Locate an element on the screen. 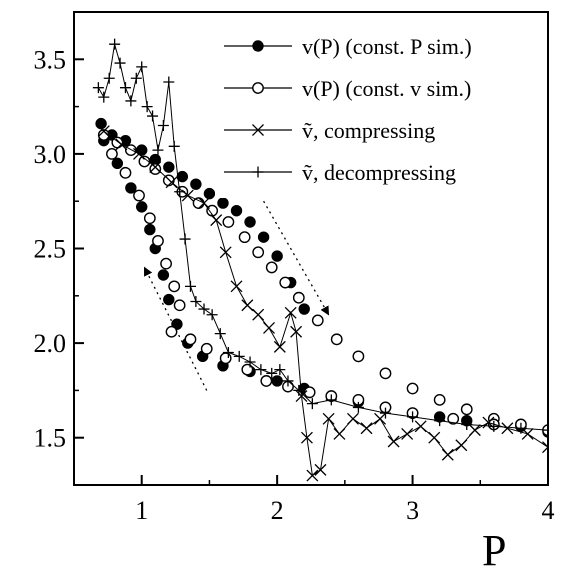 The image size is (562, 573). x-tick-label: 1 is located at coordinates (141, 510).